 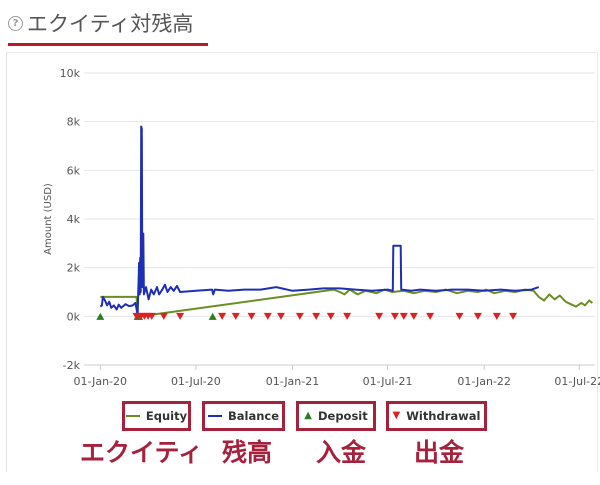 What do you see at coordinates (341, 452) in the screenshot?
I see `annotation-deposit: 入金` at bounding box center [341, 452].